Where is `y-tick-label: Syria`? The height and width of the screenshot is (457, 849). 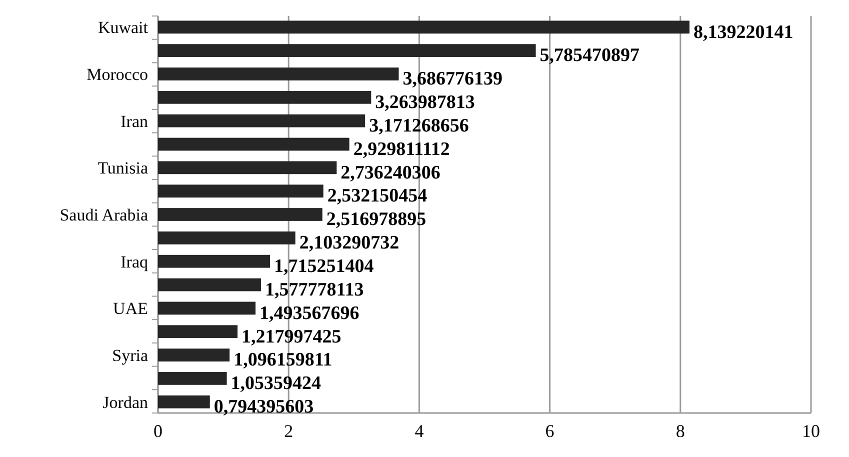
y-tick-label: Syria is located at coordinates (130, 355).